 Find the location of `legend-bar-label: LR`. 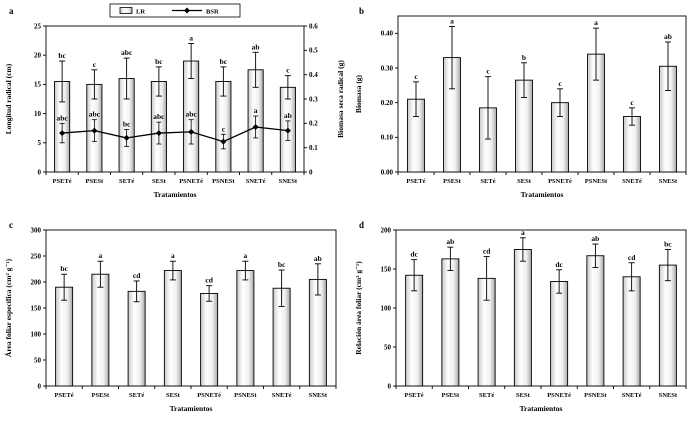

legend-bar-label: LR is located at coordinates (140, 12).